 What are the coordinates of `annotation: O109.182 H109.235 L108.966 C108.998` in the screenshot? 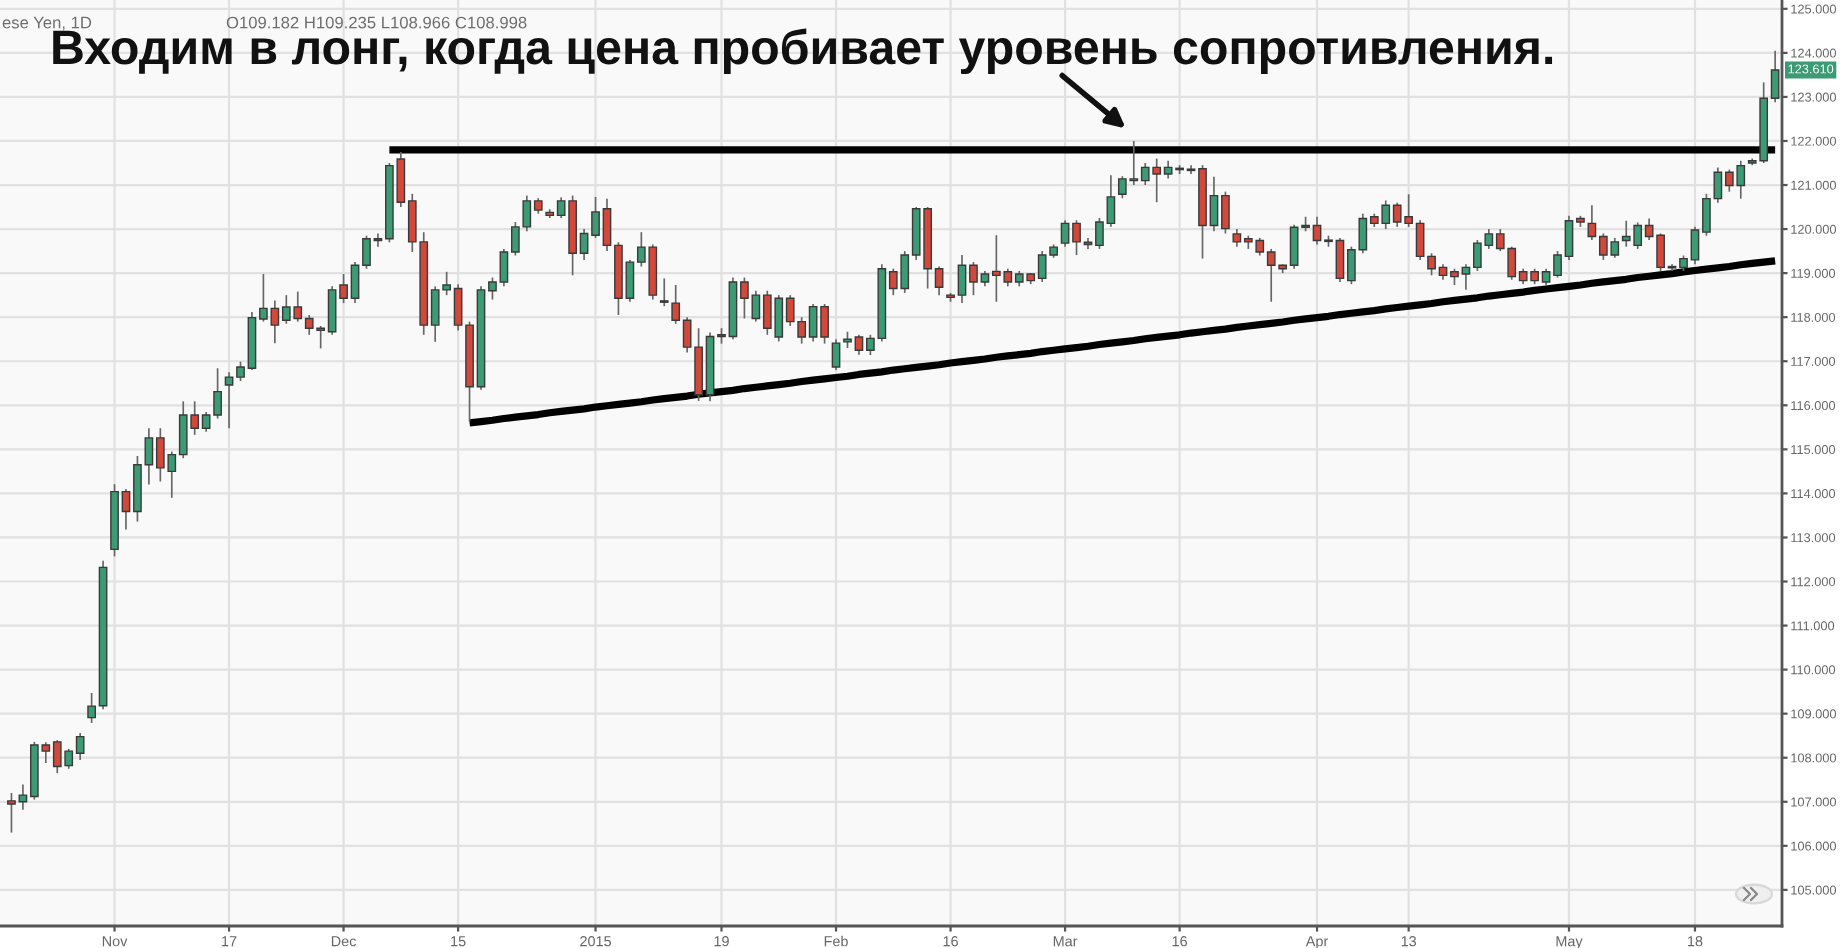 It's located at (376, 22).